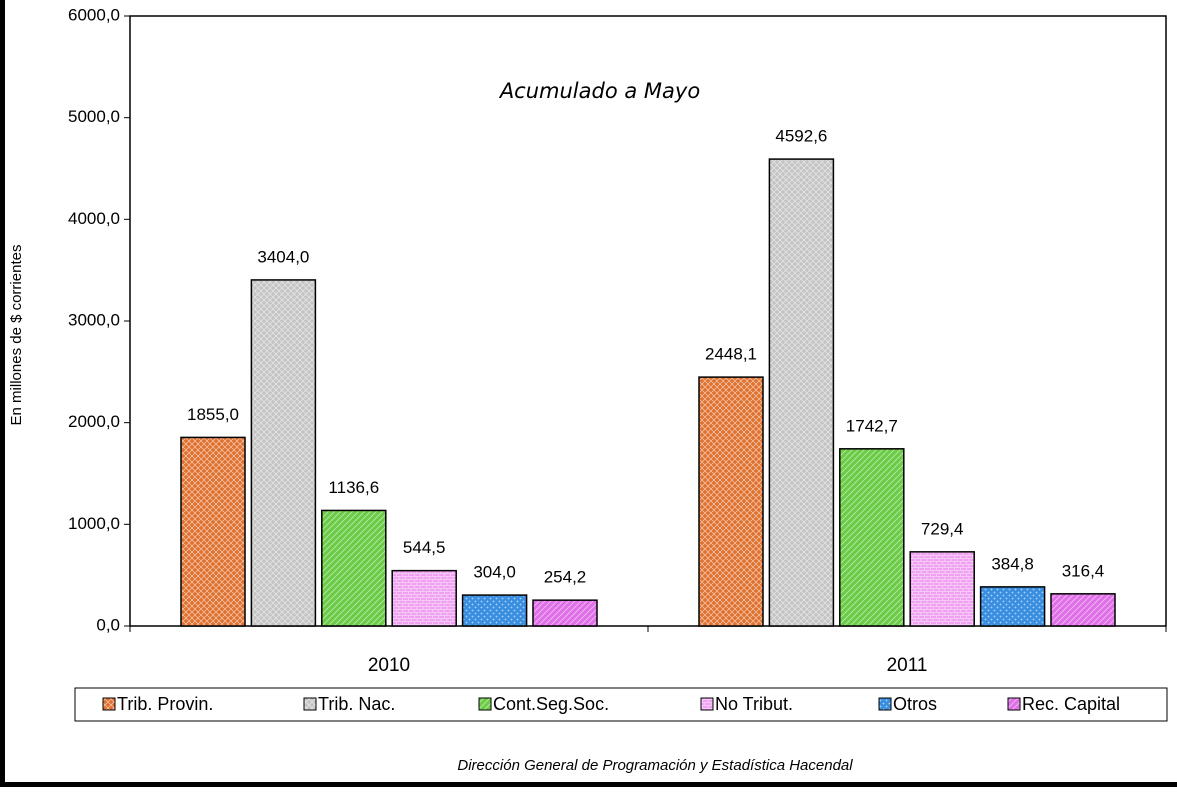 The height and width of the screenshot is (792, 1177). Describe the element at coordinates (94, 218) in the screenshot. I see `y-tick-label: 4000,0` at that location.